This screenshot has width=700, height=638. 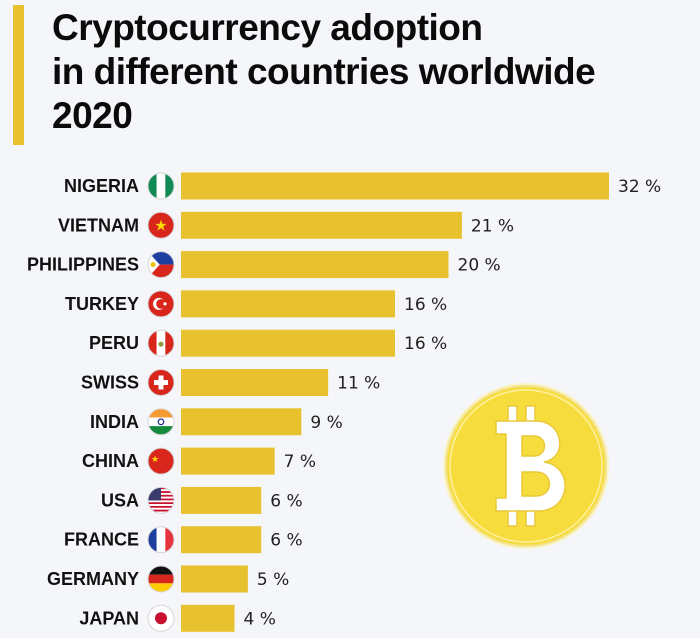 I want to click on value-label: 20 %, so click(x=479, y=266).